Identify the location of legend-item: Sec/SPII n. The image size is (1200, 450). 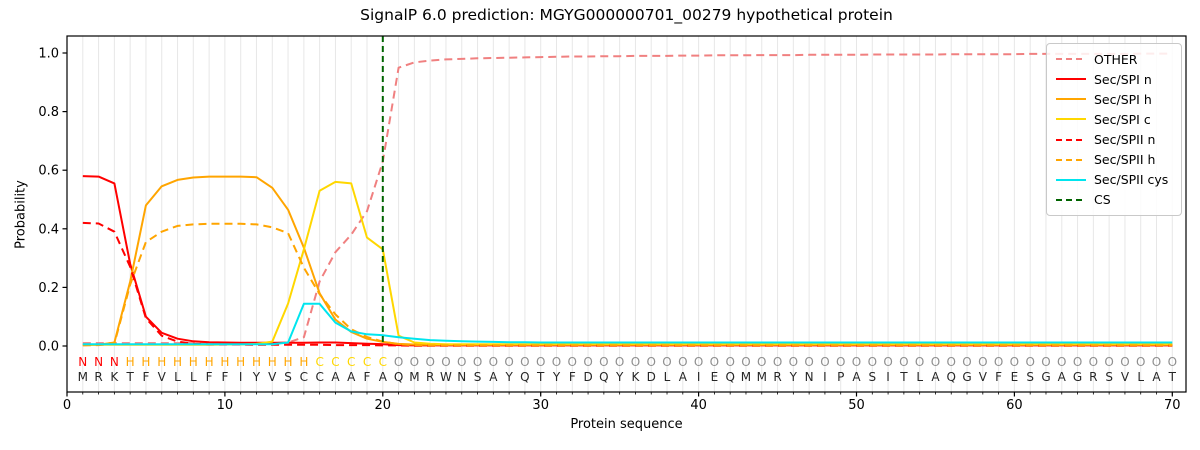
(1114, 139).